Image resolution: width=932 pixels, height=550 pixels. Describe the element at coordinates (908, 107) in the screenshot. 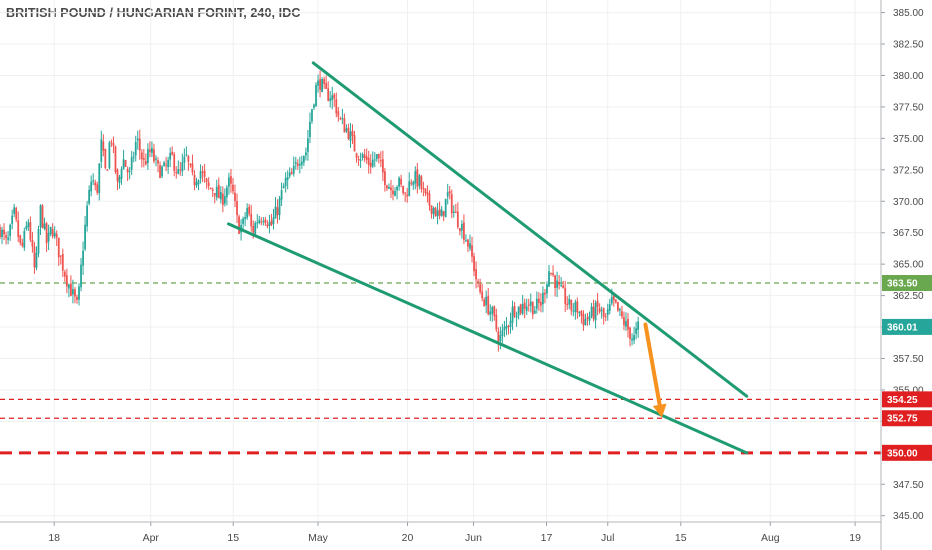

I see `y-tick-label: 377.50` at that location.